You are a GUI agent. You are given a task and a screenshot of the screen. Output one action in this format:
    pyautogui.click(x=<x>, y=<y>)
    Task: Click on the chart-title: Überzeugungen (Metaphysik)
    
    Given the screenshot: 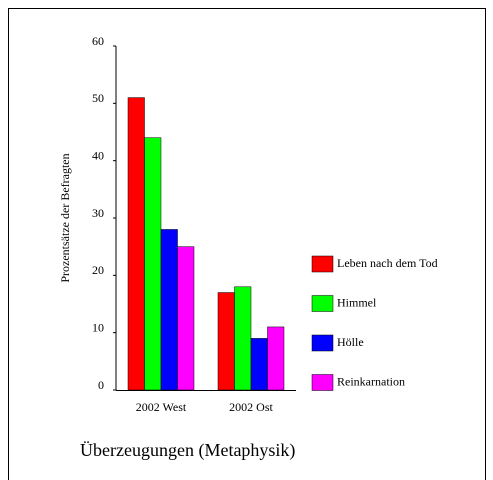 What is the action you would take?
    pyautogui.click(x=187, y=450)
    